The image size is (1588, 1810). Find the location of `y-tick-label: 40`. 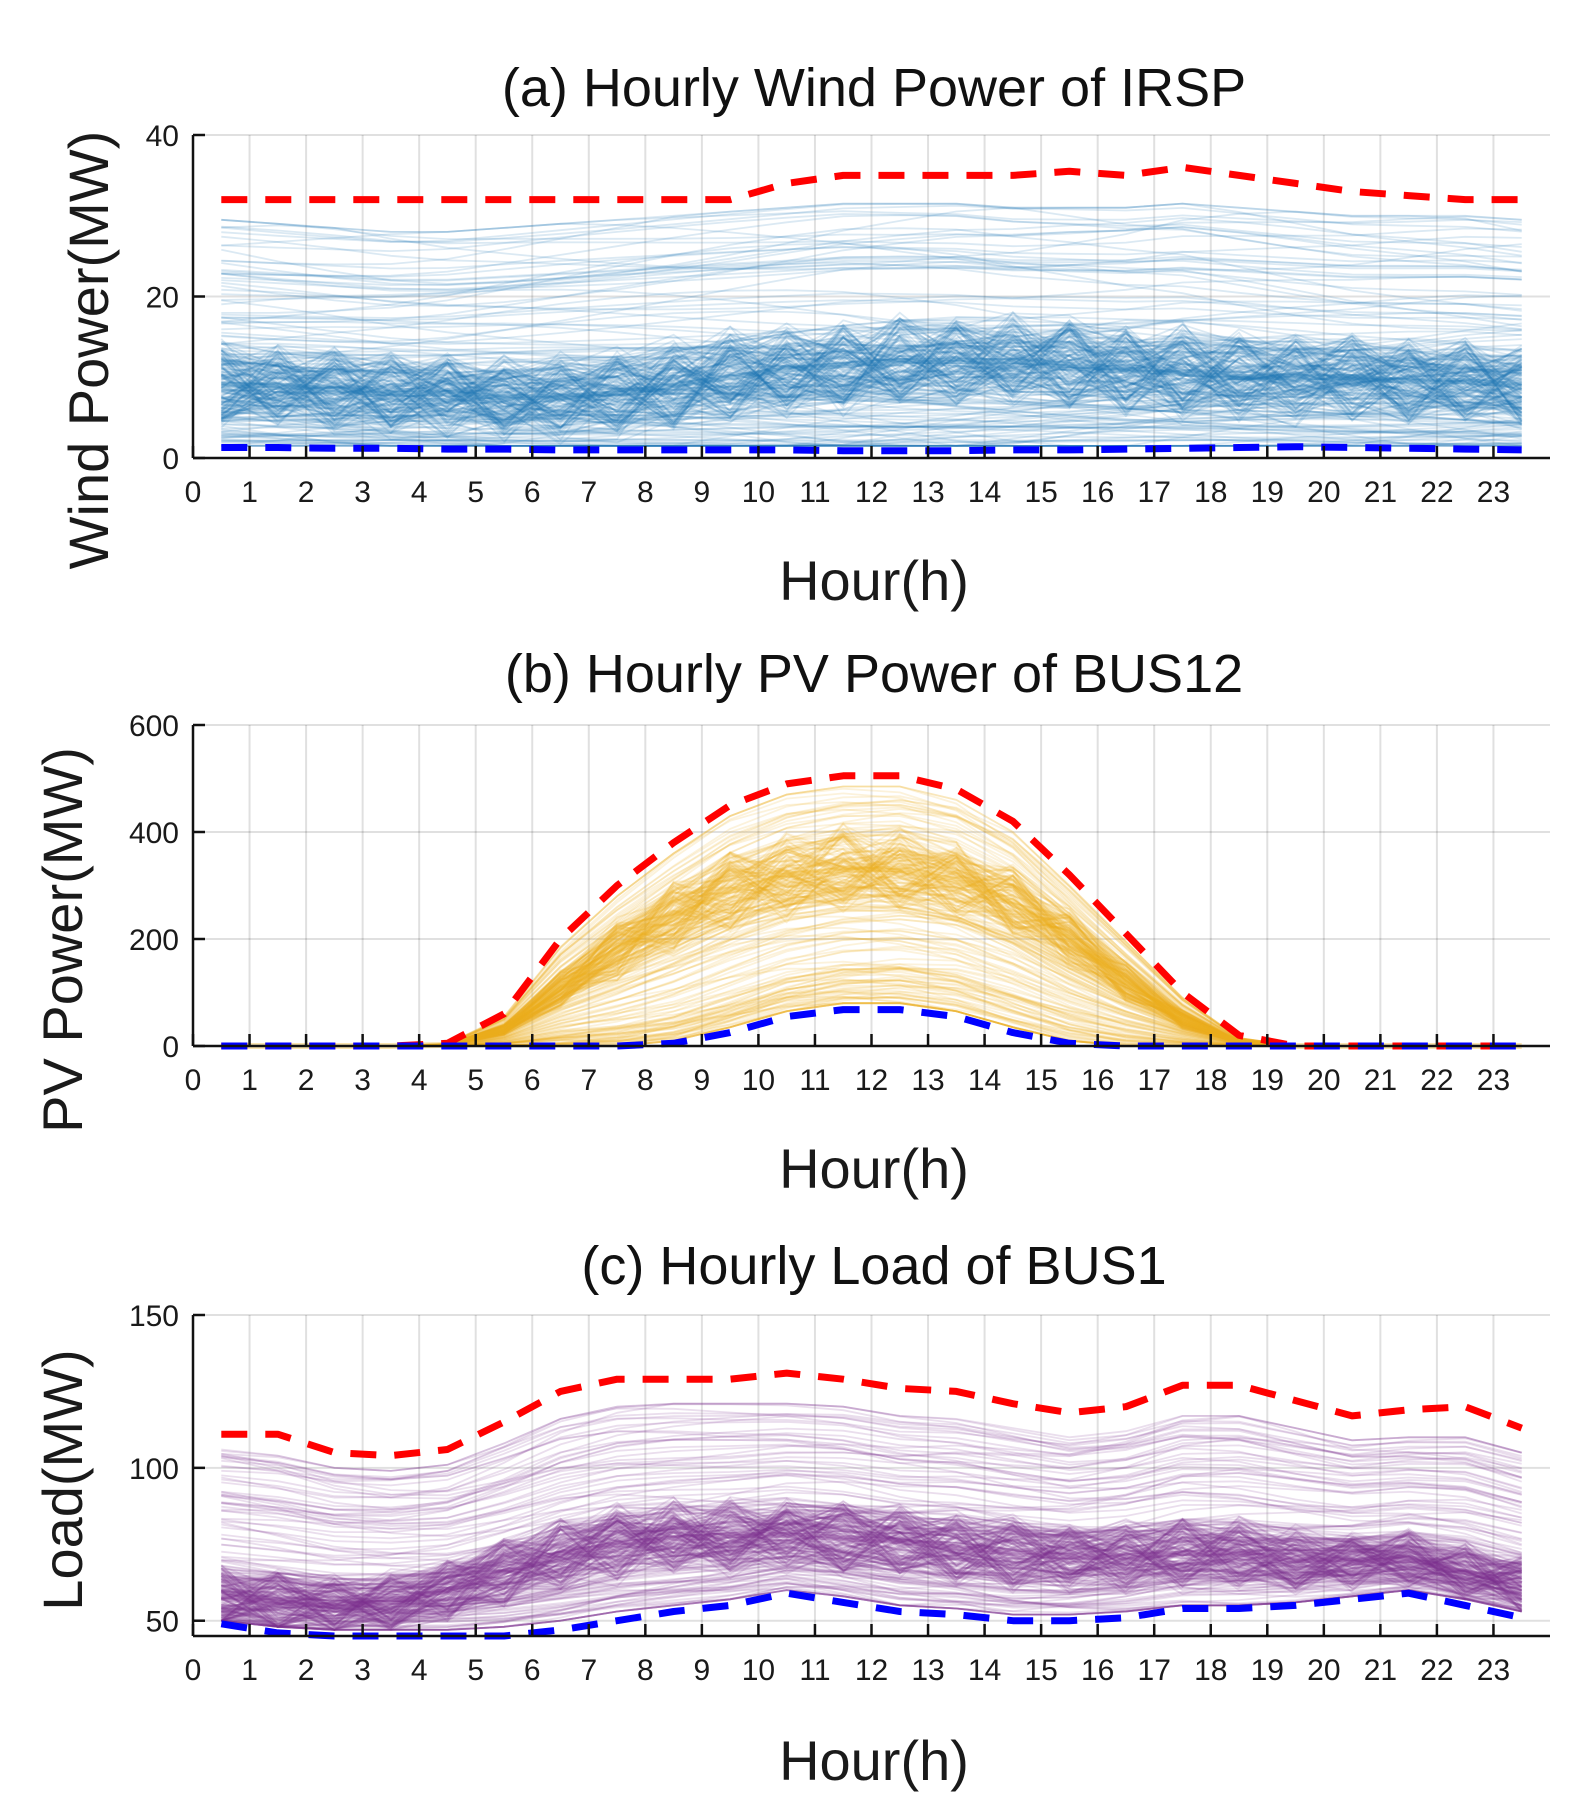

y-tick-label: 40 is located at coordinates (162, 136).